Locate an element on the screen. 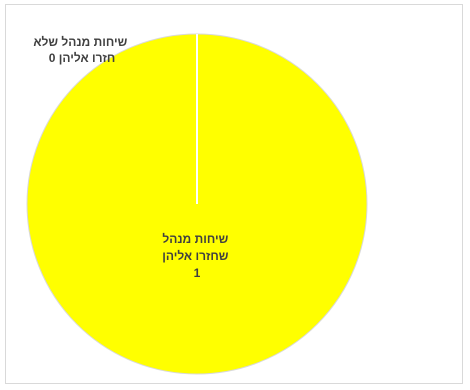 The width and height of the screenshot is (470, 390). data-label-returned: שיחות מנהל שחזרו אליהן 1 is located at coordinates (197, 256).